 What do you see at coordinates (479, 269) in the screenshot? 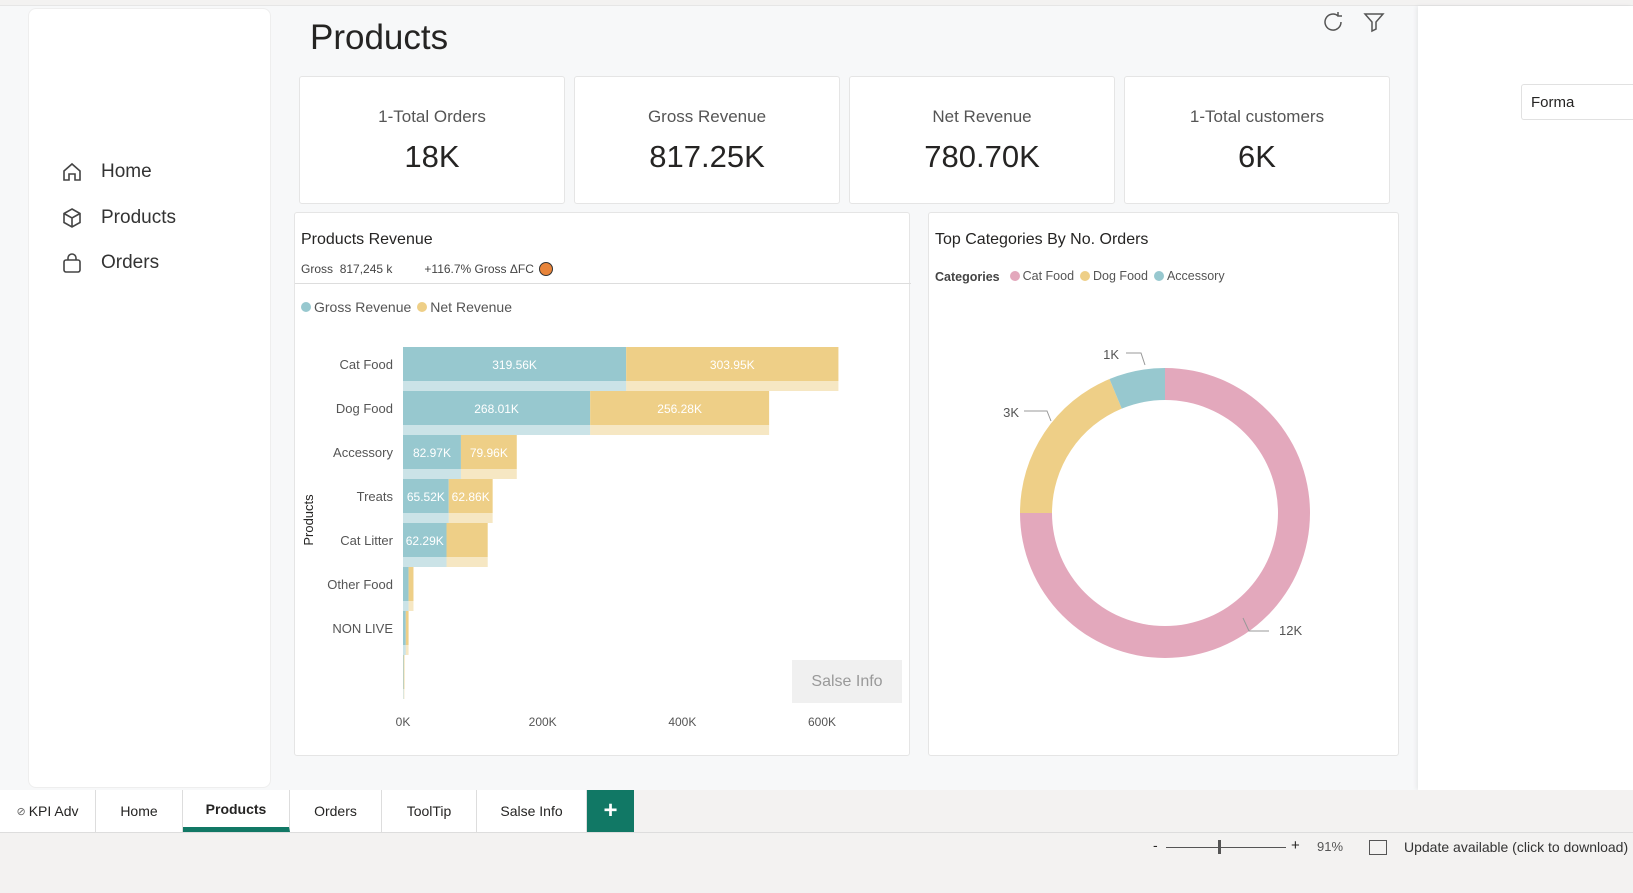
I see `gross-delta: +116.7% Gross ΔFC` at bounding box center [479, 269].